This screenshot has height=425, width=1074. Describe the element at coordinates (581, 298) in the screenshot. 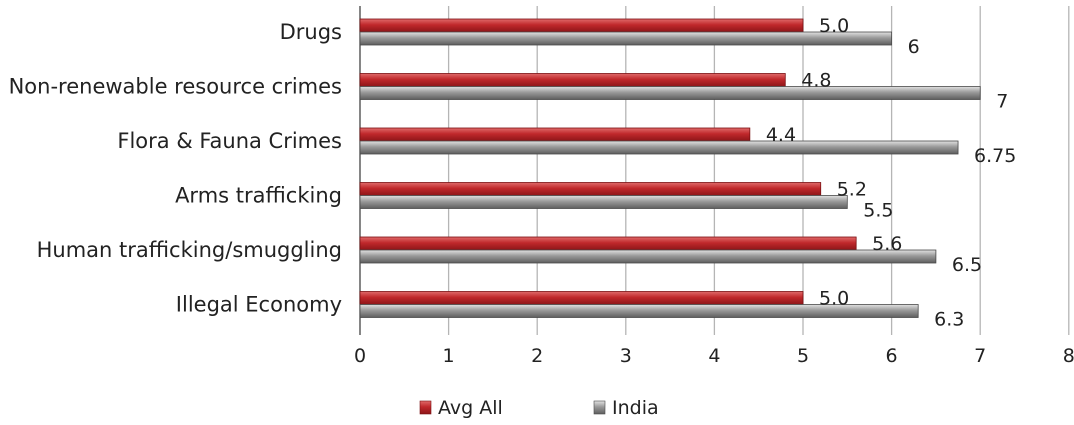

I see `bar-avg-all-illegal-economy` at that location.